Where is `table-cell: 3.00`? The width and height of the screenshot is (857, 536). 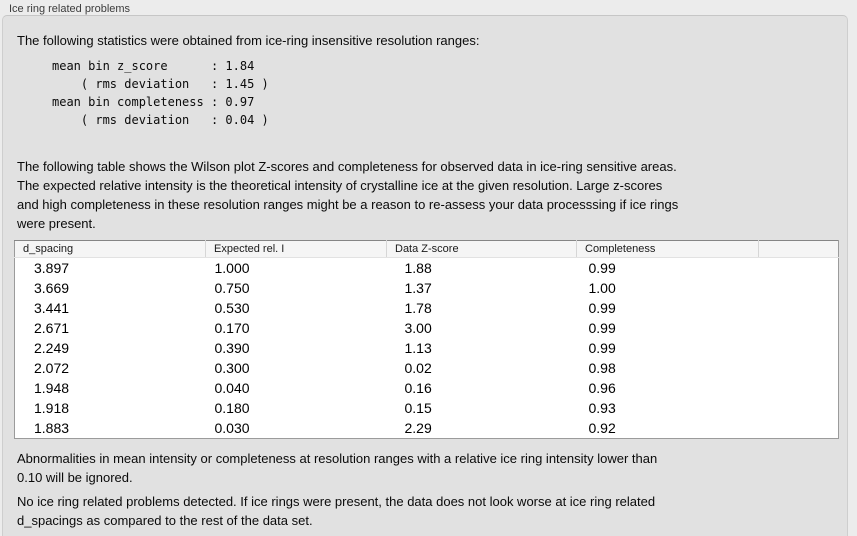
table-cell: 3.00 is located at coordinates (418, 328).